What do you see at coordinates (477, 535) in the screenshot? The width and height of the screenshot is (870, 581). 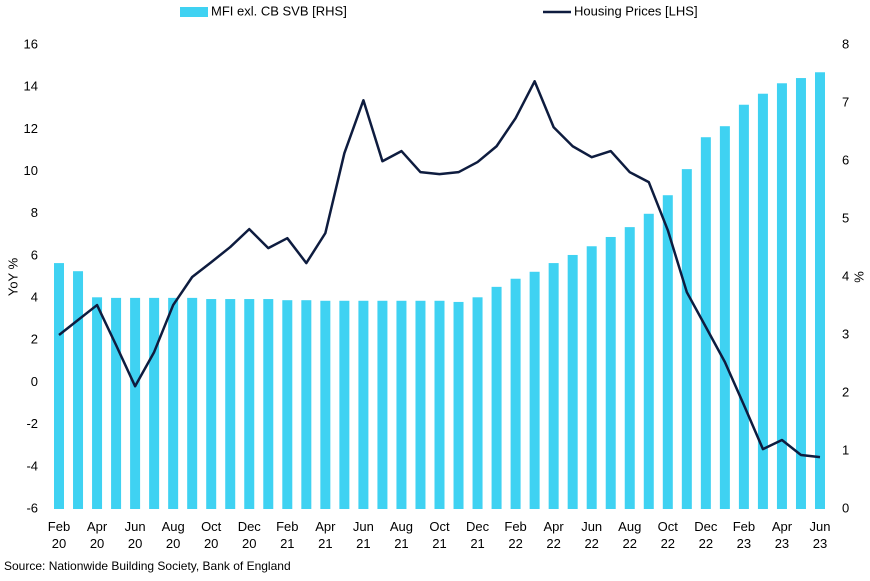 I see `x-tick-label: Dec 21` at bounding box center [477, 535].